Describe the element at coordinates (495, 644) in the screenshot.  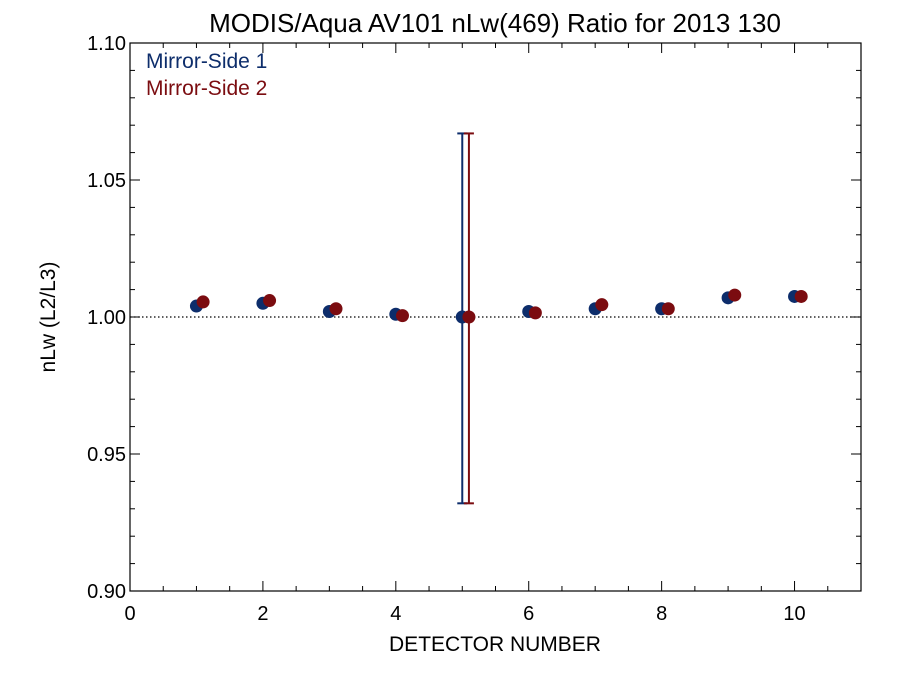
I see `x-axis-label: DETECTOR NUMBER` at that location.